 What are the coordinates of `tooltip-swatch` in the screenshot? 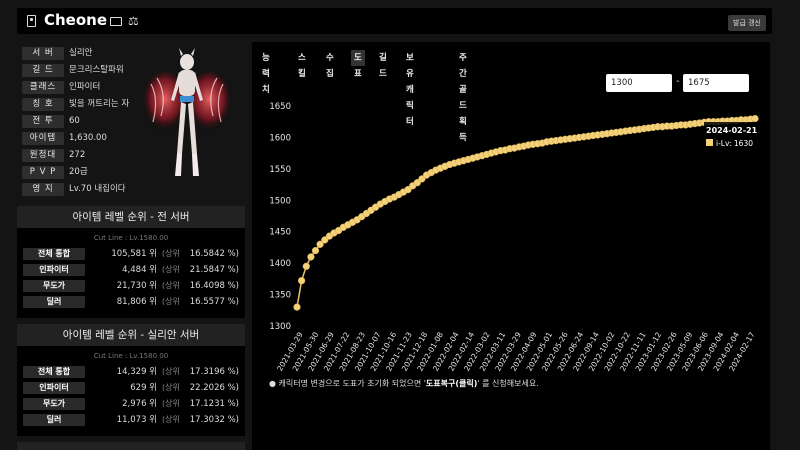 It's located at (709, 142).